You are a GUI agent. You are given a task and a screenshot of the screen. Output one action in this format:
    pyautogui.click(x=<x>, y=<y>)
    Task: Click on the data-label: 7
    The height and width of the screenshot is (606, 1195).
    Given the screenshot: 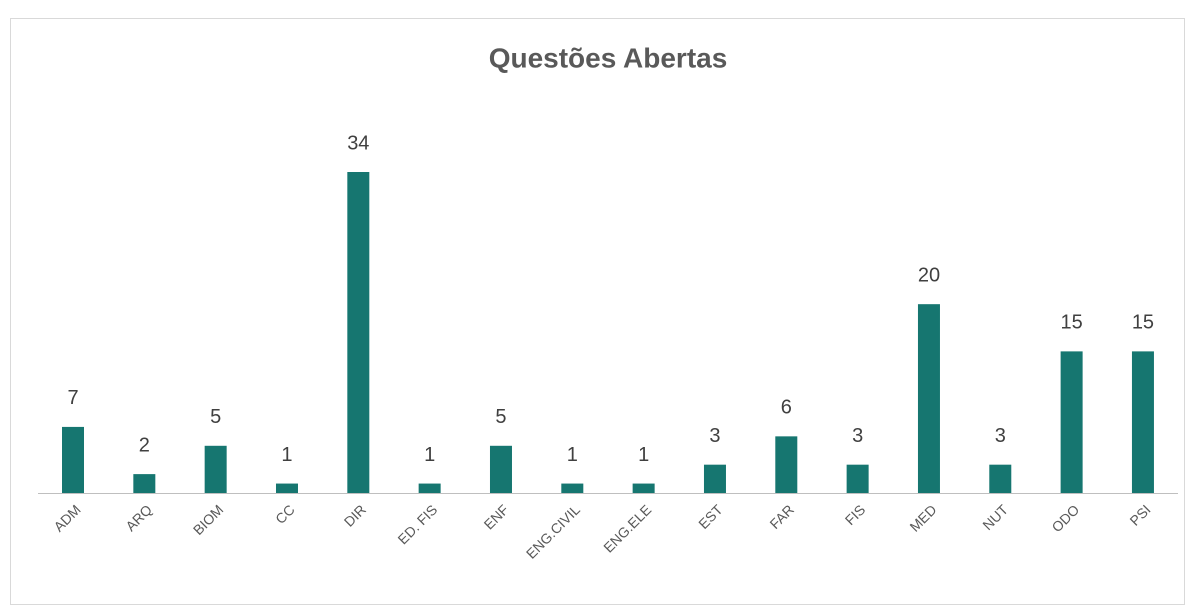 What is the action you would take?
    pyautogui.click(x=72, y=398)
    